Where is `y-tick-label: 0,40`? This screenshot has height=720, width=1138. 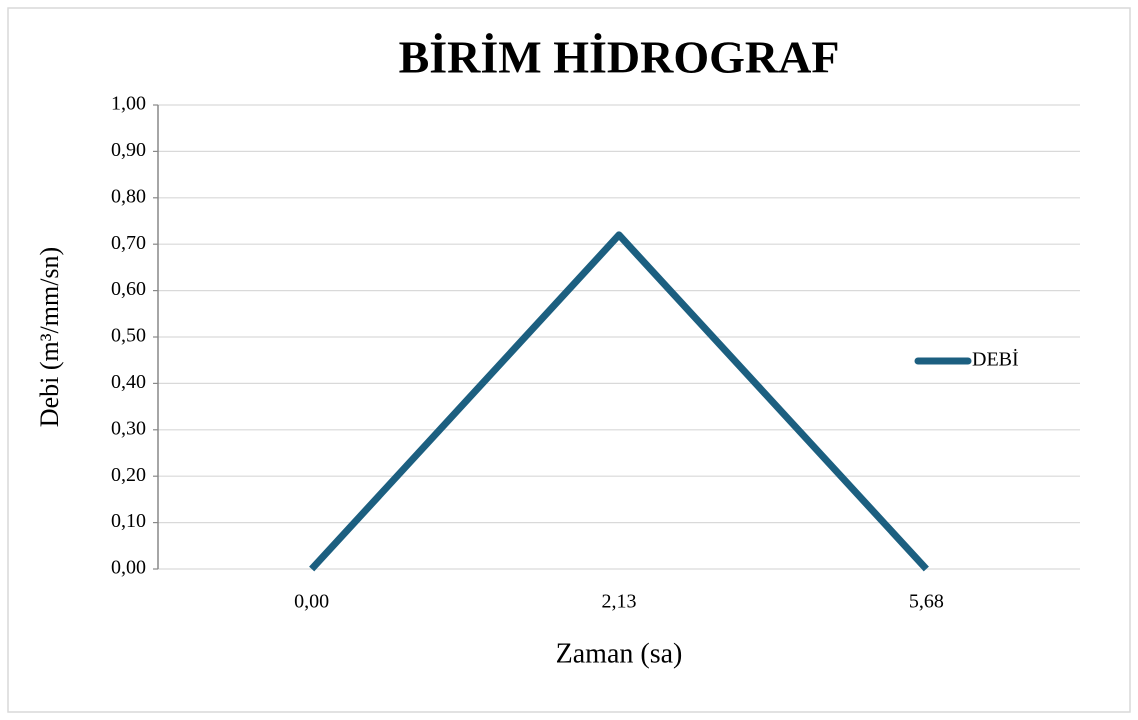 y-tick-label: 0,40 is located at coordinates (128, 382).